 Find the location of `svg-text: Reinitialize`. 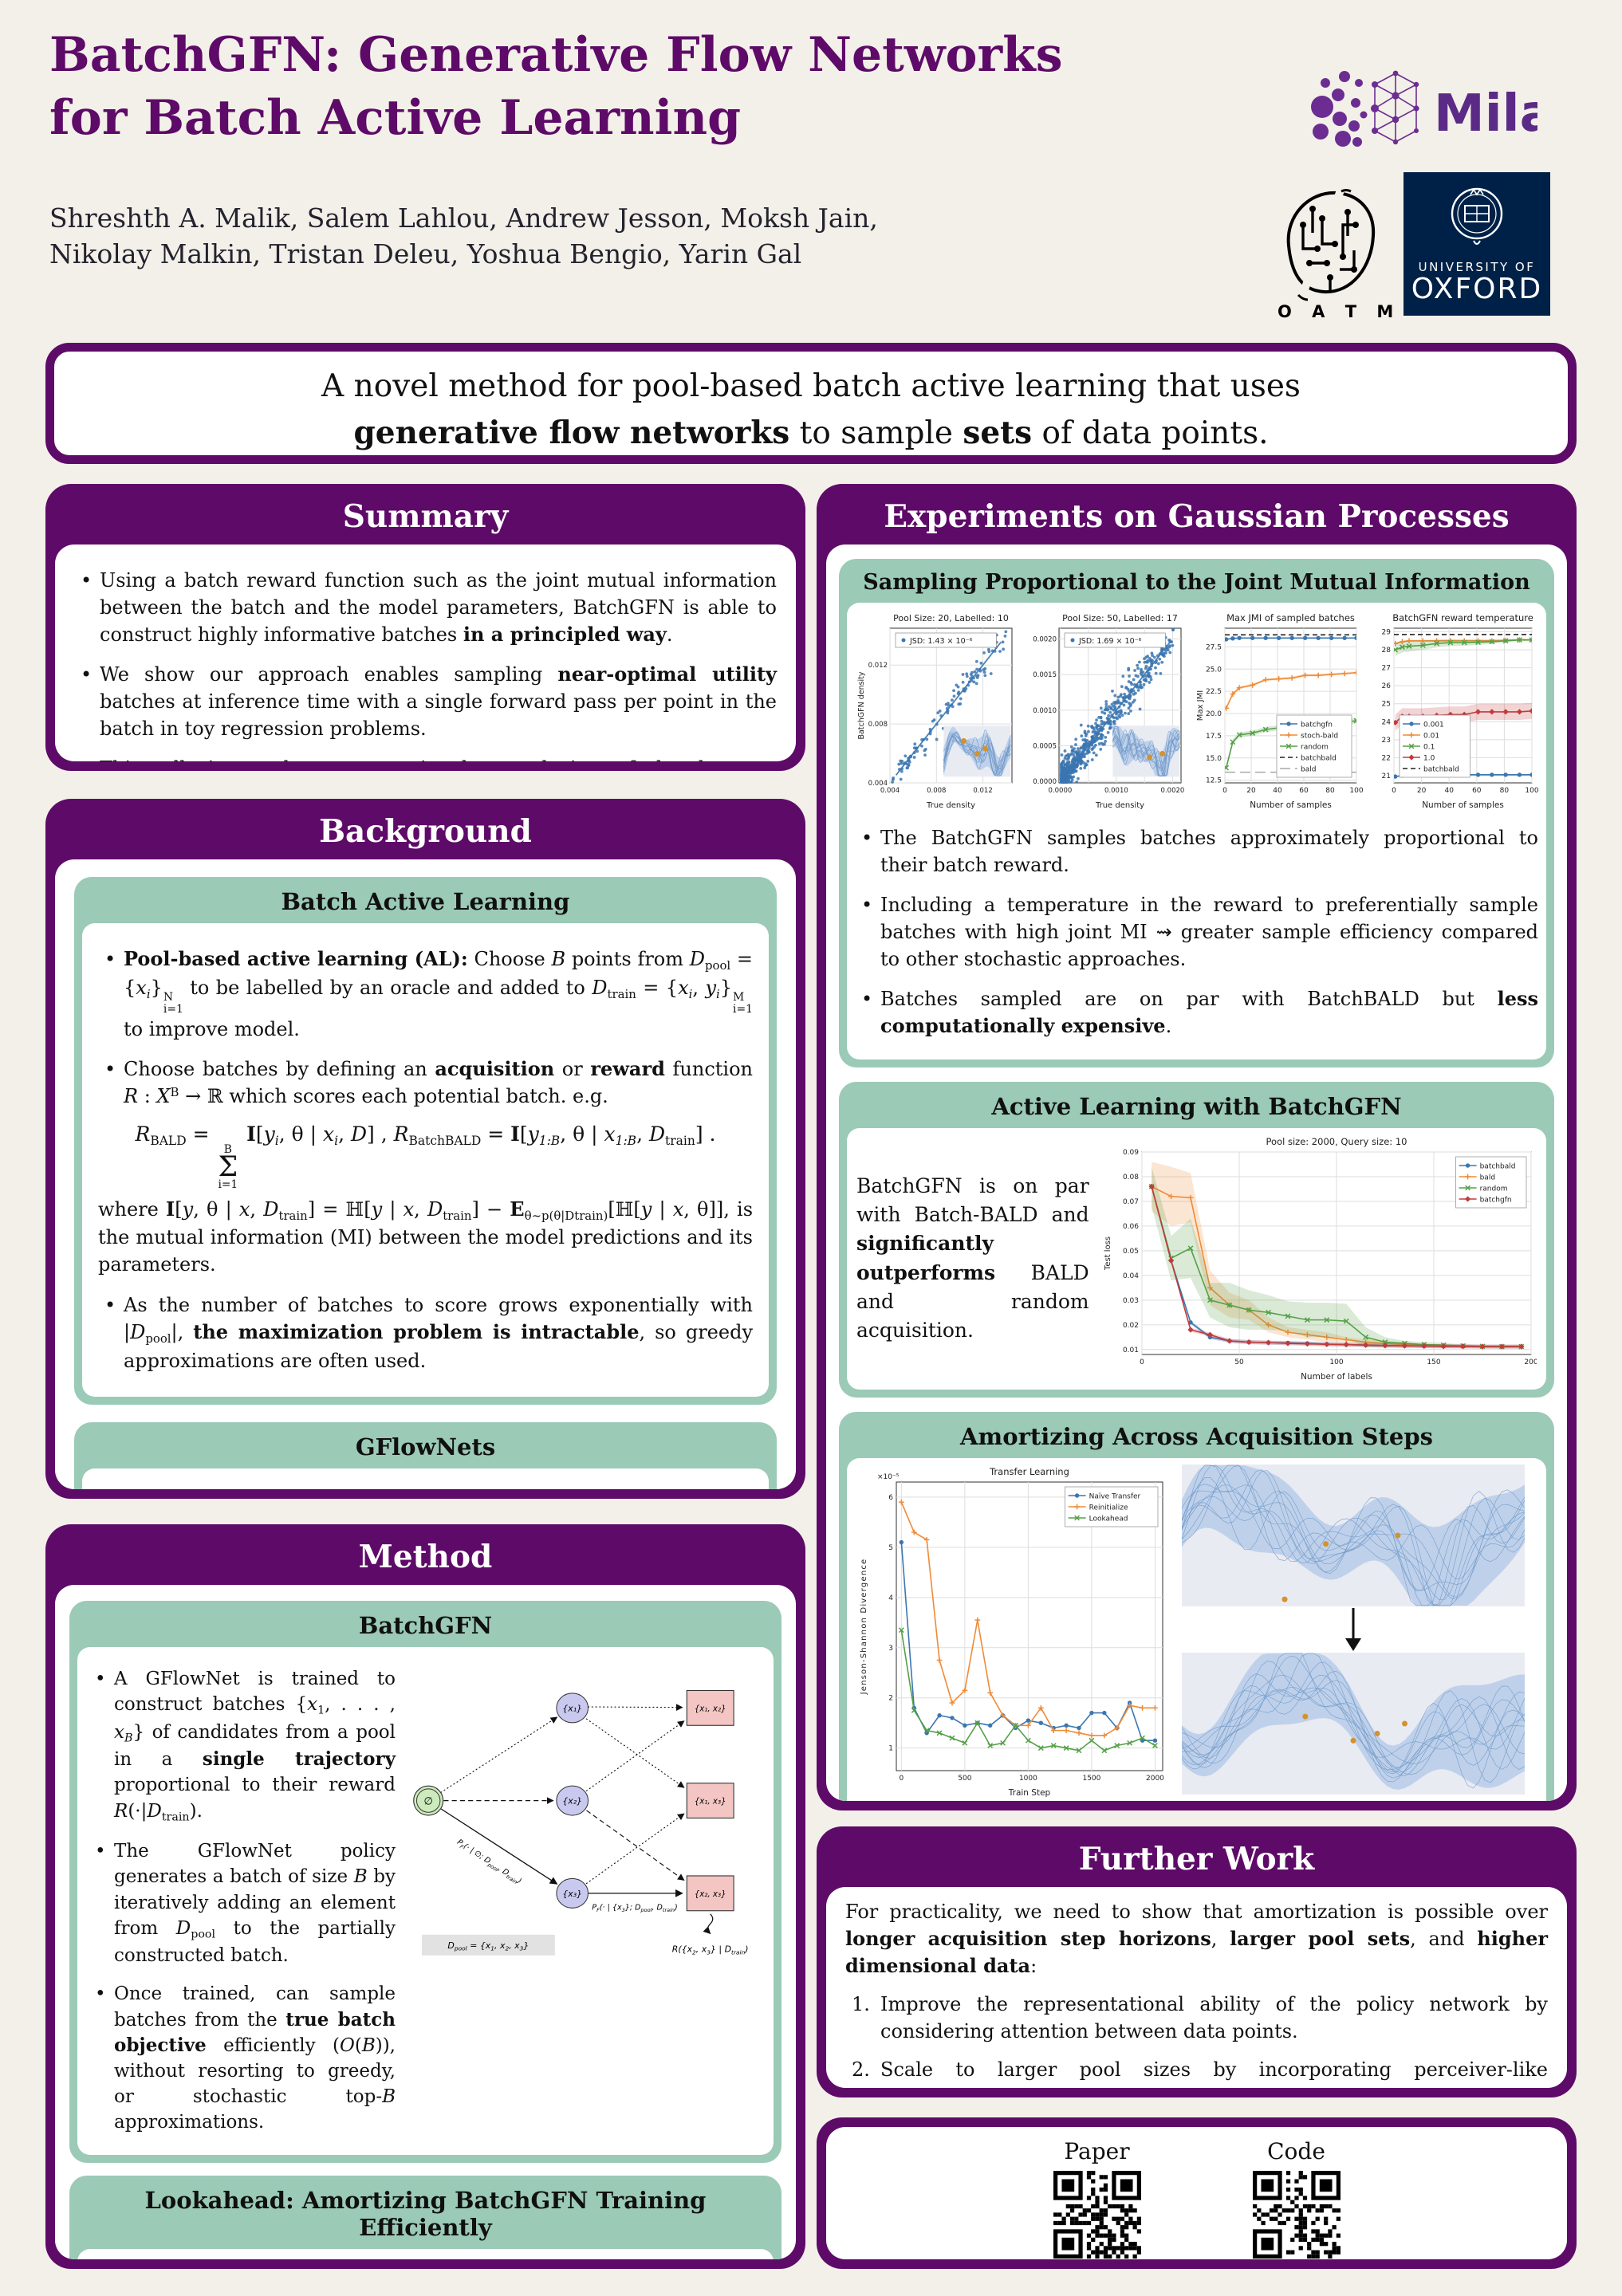

svg-text: Reinitialize is located at coordinates (1108, 1508).